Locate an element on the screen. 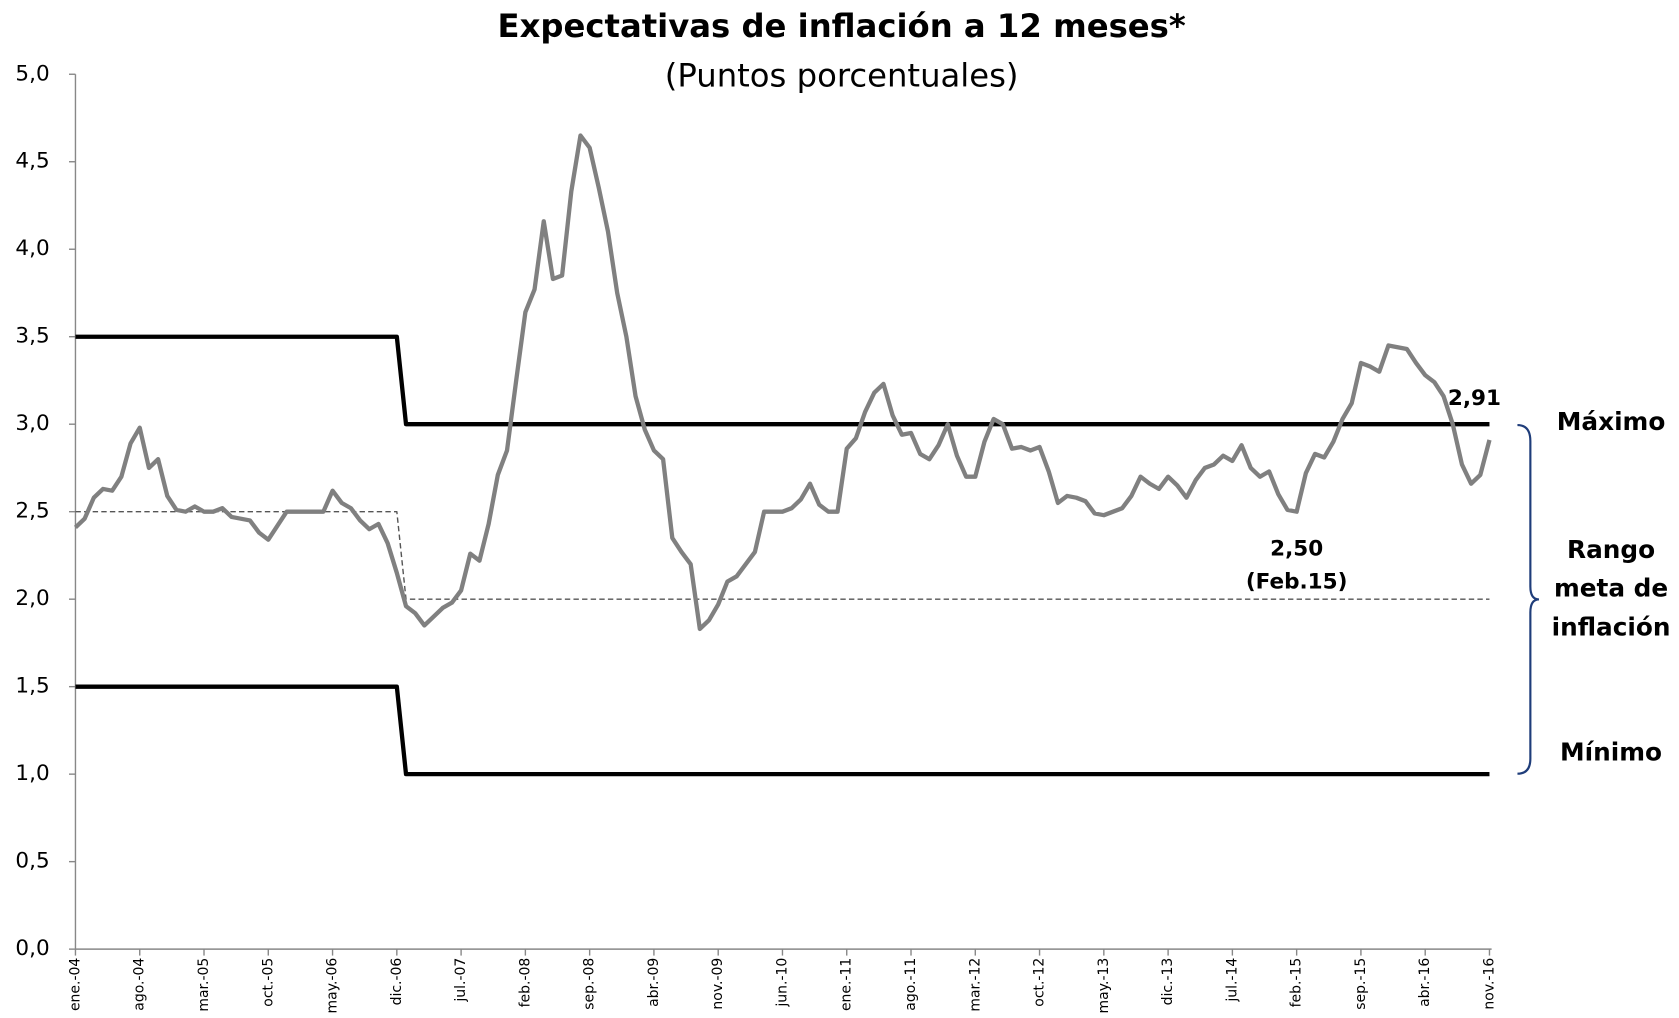 The image size is (1679, 1018). y-tick-label: 1,5 is located at coordinates (32, 686).